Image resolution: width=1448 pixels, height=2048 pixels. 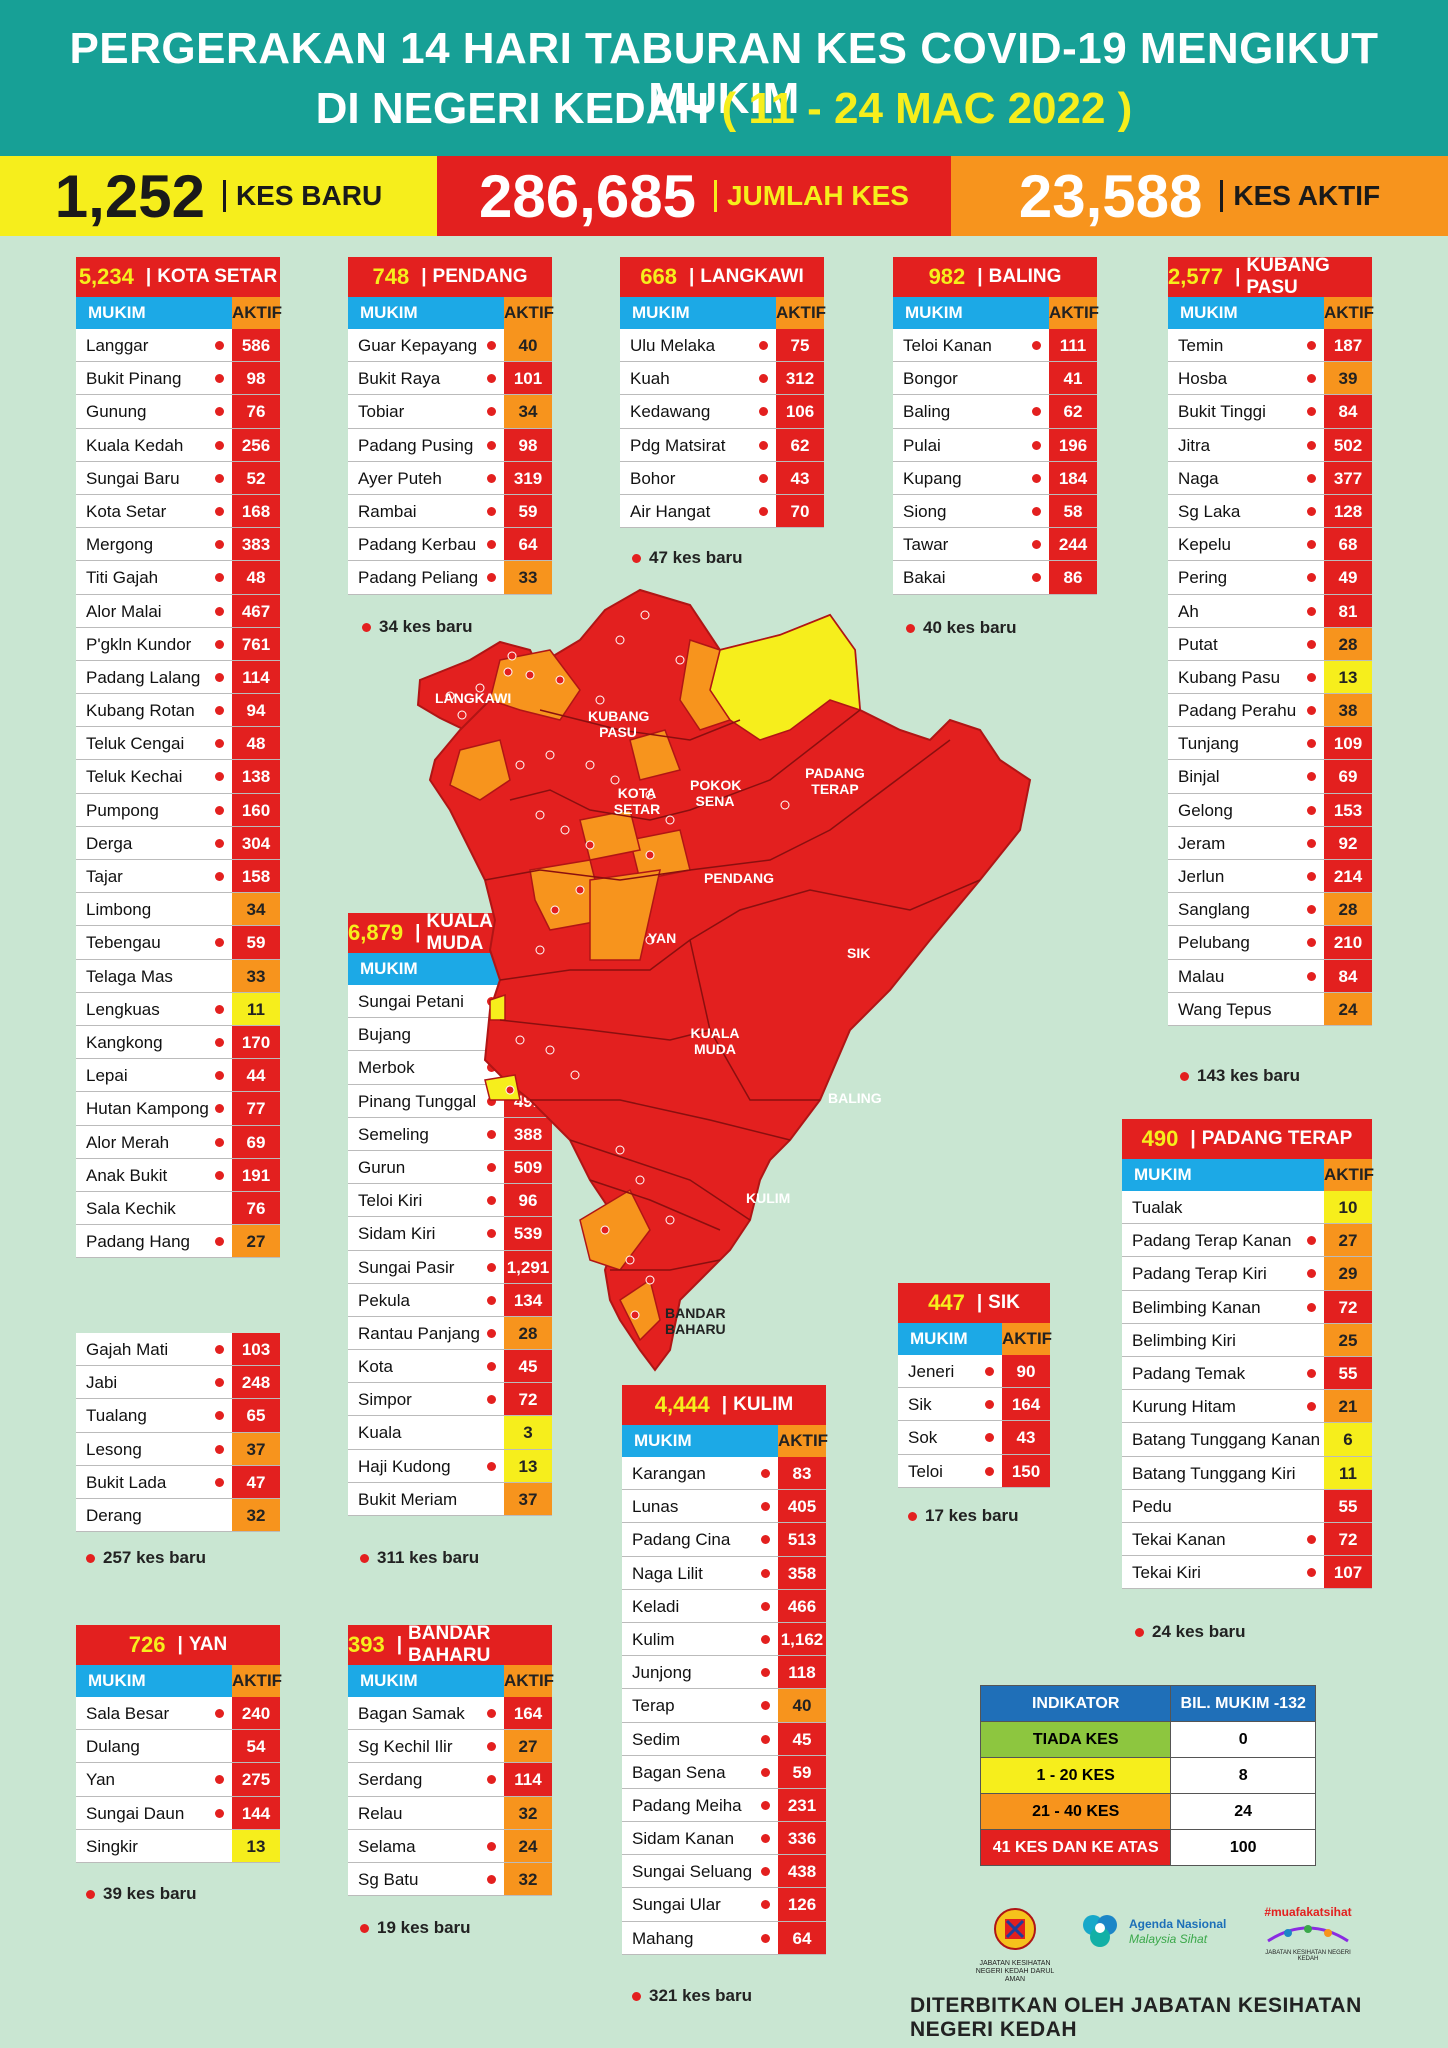 What do you see at coordinates (178, 877) in the screenshot?
I see `table-row: Tajar 158` at bounding box center [178, 877].